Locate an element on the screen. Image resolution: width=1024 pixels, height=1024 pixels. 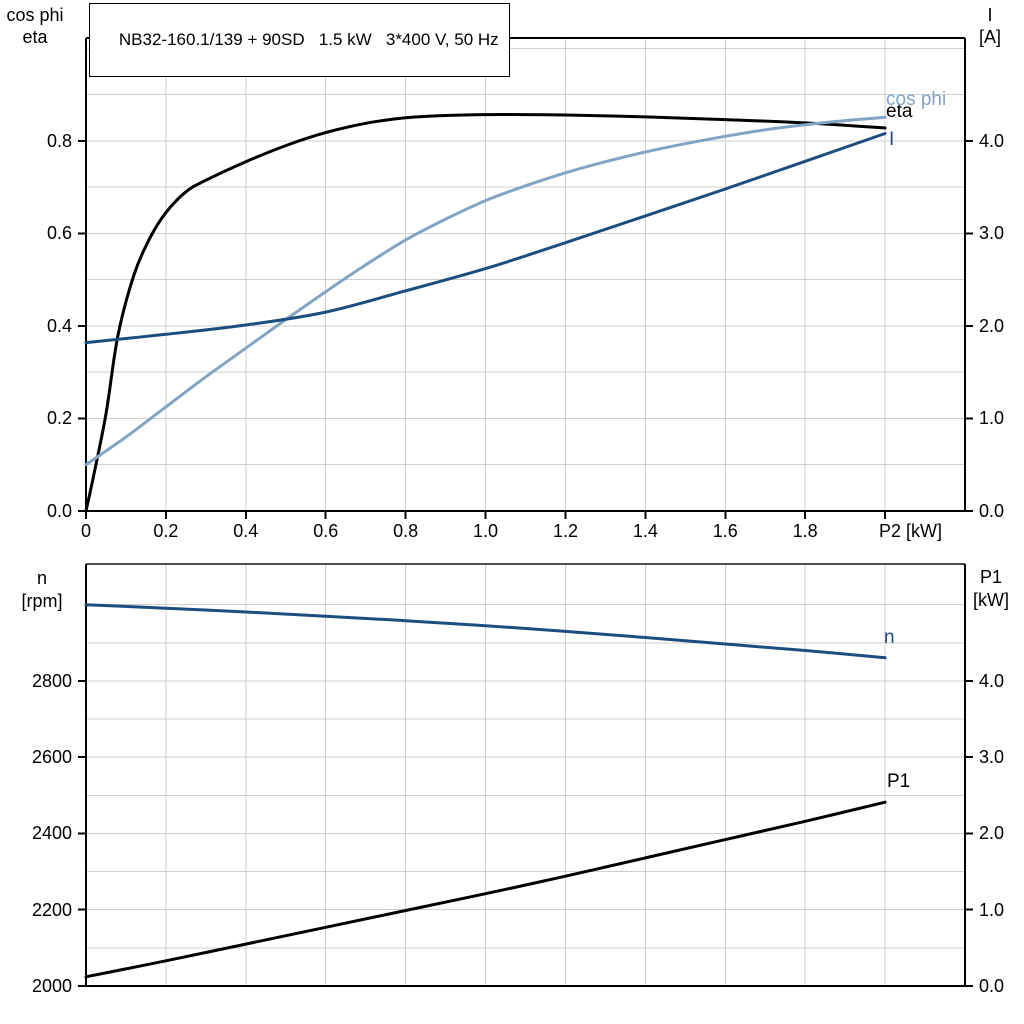
top-left-axis-title-line2: eta is located at coordinates (35, 37).